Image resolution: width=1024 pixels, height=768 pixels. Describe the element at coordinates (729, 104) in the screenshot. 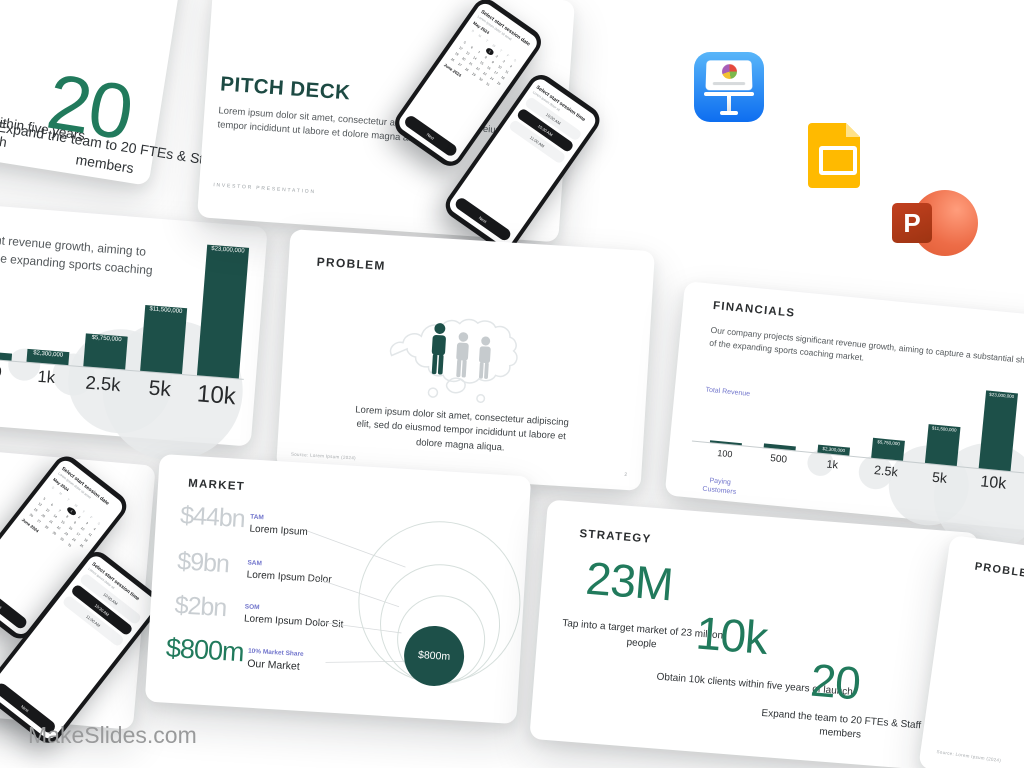

I see `easel-stem` at that location.